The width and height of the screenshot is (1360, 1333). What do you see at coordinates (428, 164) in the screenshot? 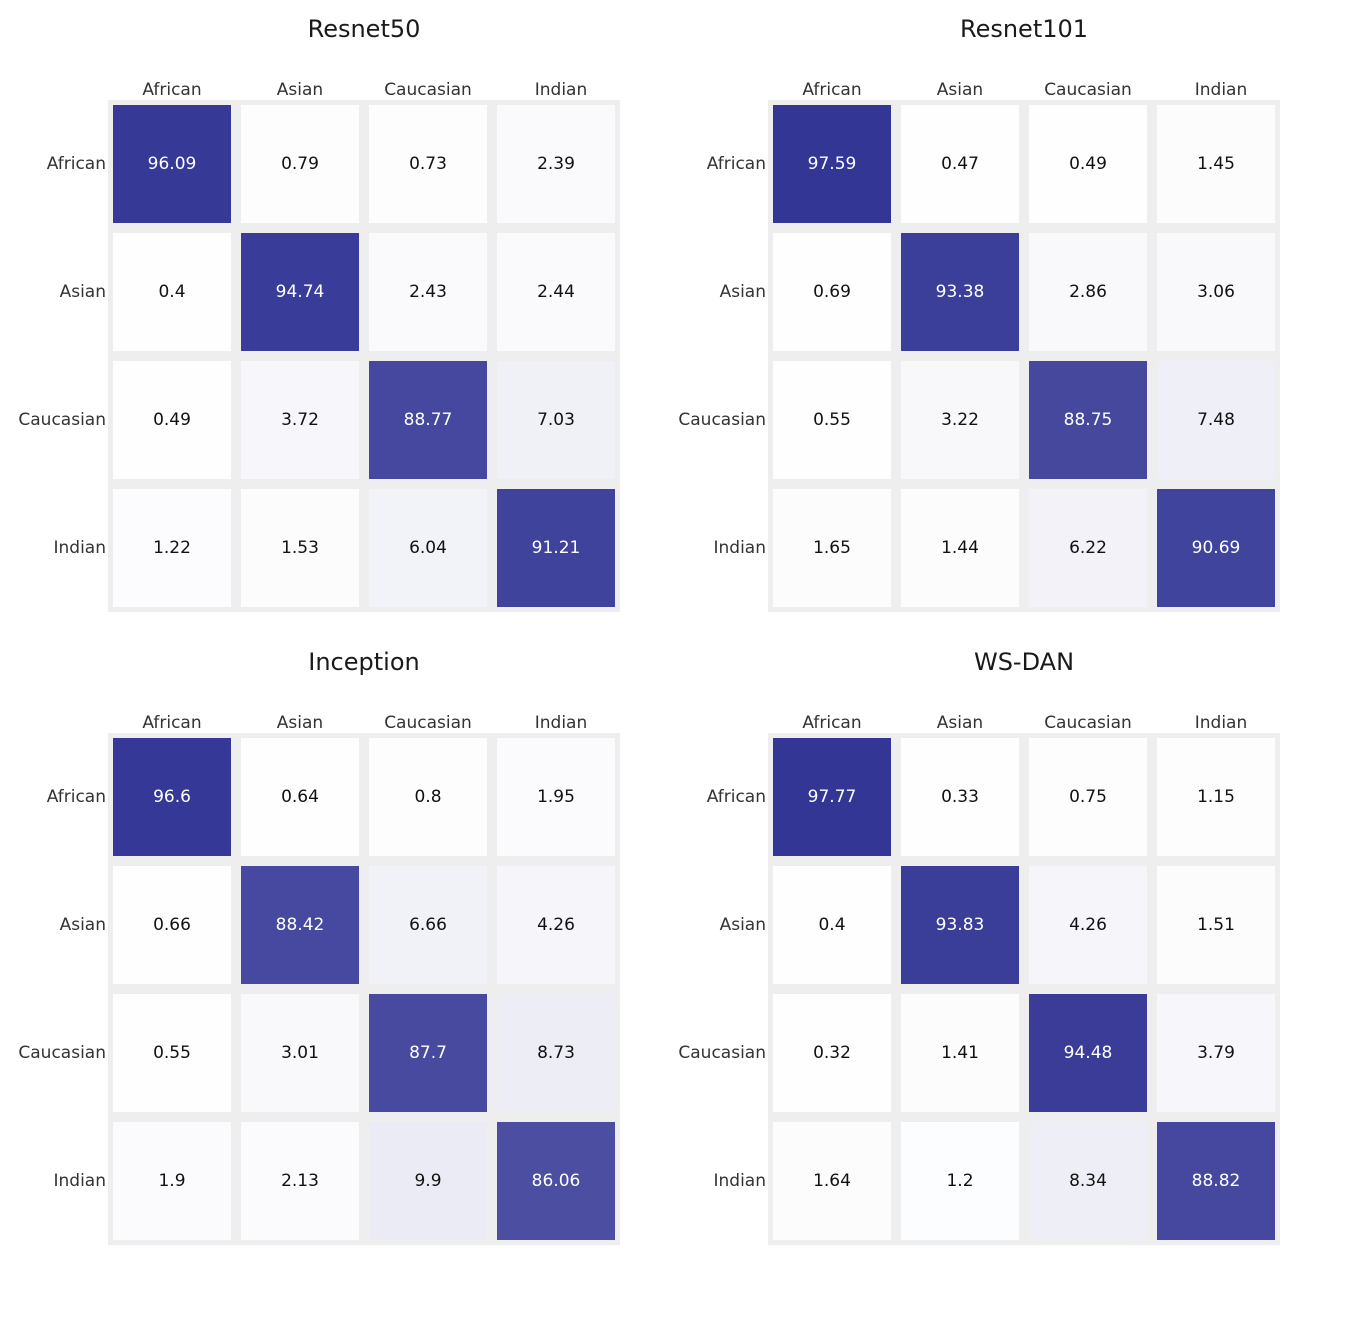
I see `cell-value-label: 0.73` at bounding box center [428, 164].